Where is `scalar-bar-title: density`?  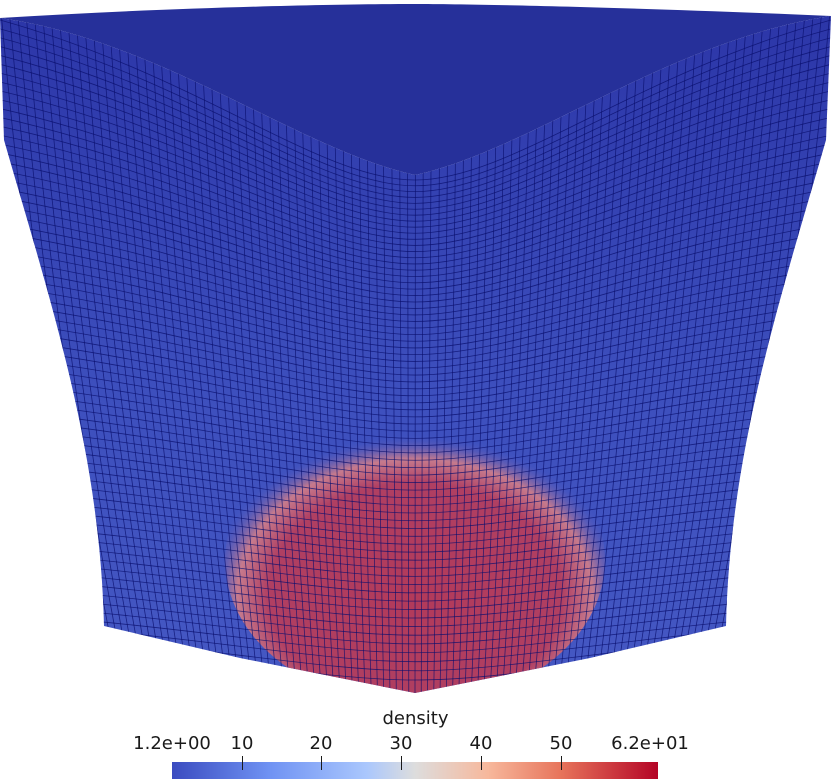
scalar-bar-title: density is located at coordinates (415, 718).